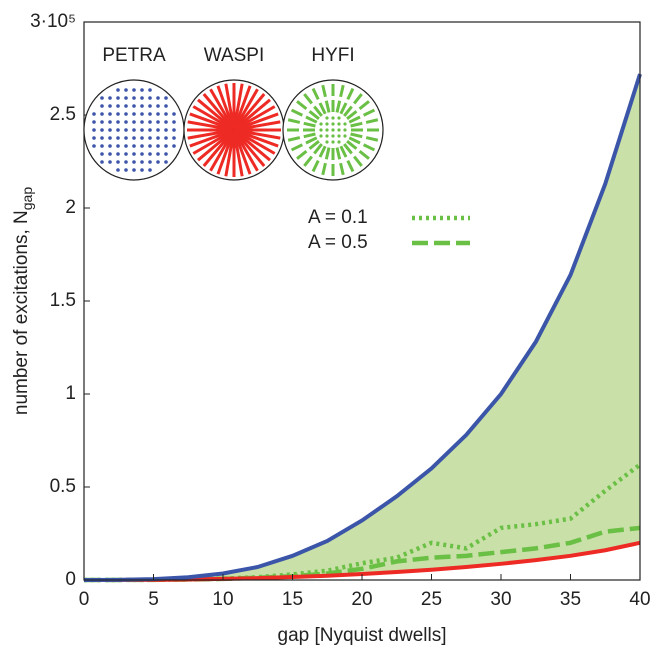  I want to click on y-tick-label: 2.5, so click(63, 114).